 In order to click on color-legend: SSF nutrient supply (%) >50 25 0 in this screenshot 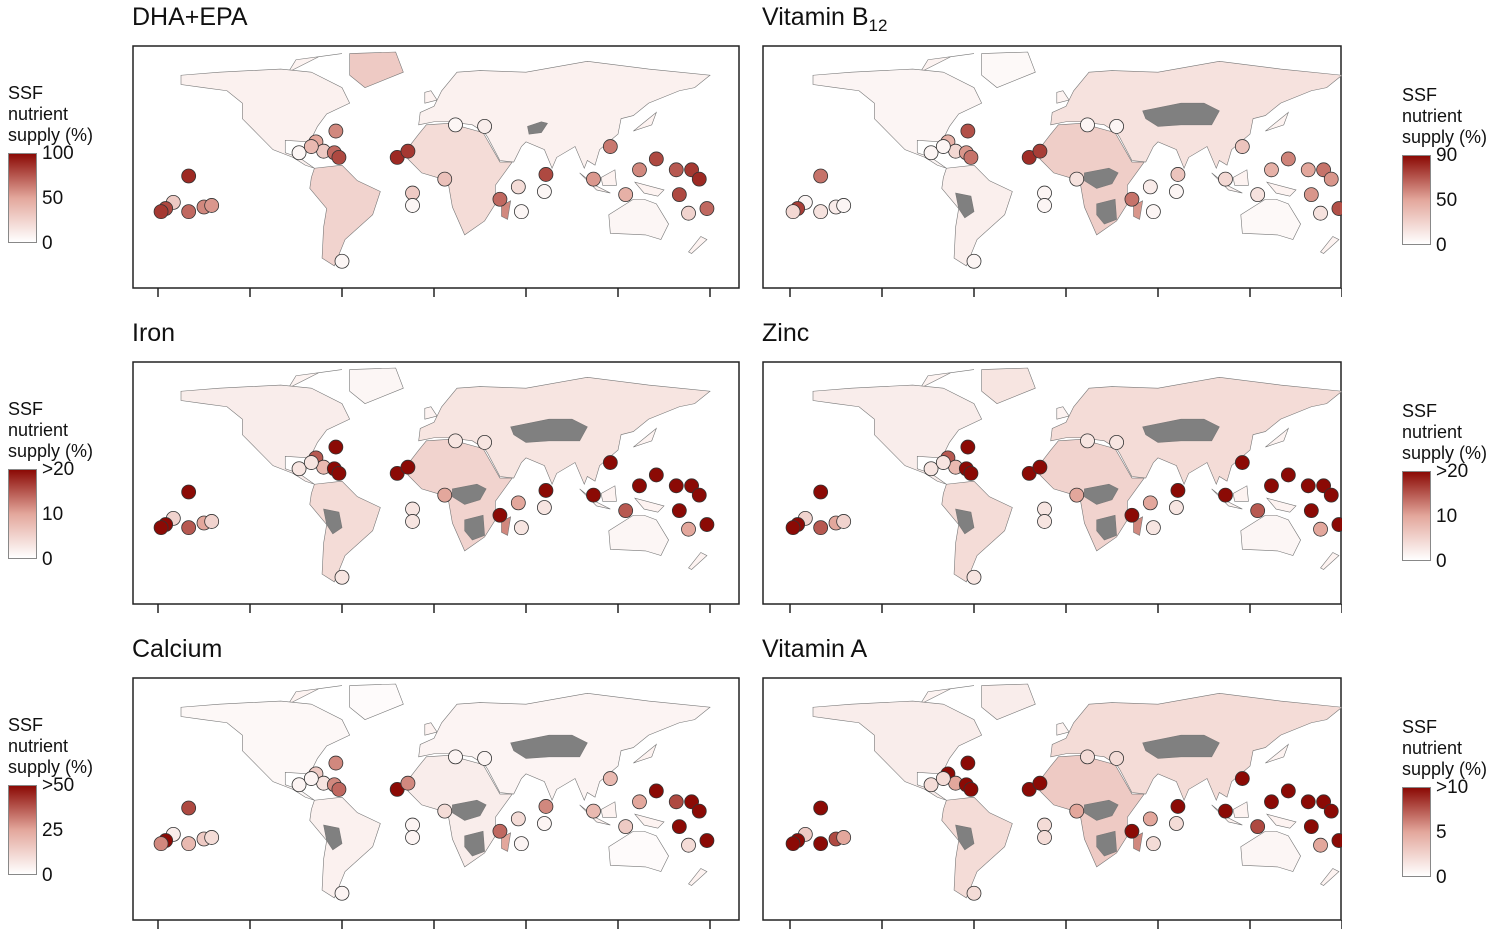, I will do `click(50, 800)`.